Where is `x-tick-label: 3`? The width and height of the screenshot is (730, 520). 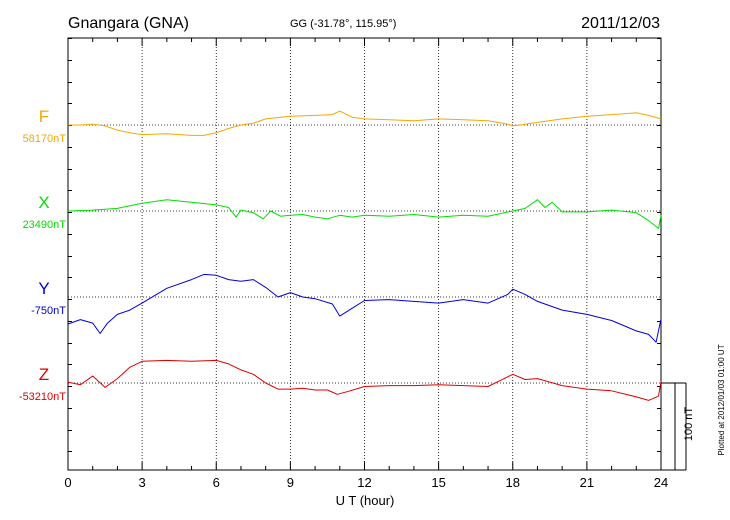
x-tick-label: 3 is located at coordinates (142, 482).